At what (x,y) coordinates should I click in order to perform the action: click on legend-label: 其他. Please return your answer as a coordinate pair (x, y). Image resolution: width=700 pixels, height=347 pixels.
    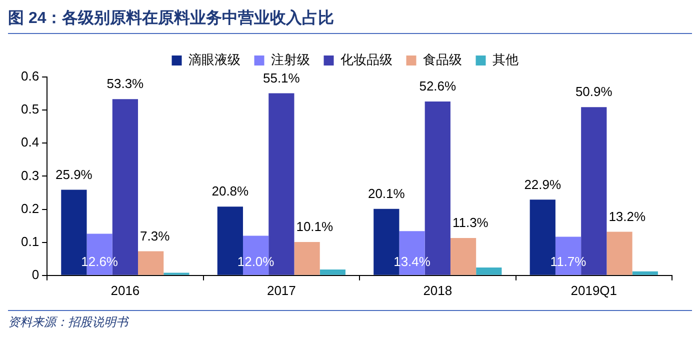
    Looking at the image, I should click on (505, 60).